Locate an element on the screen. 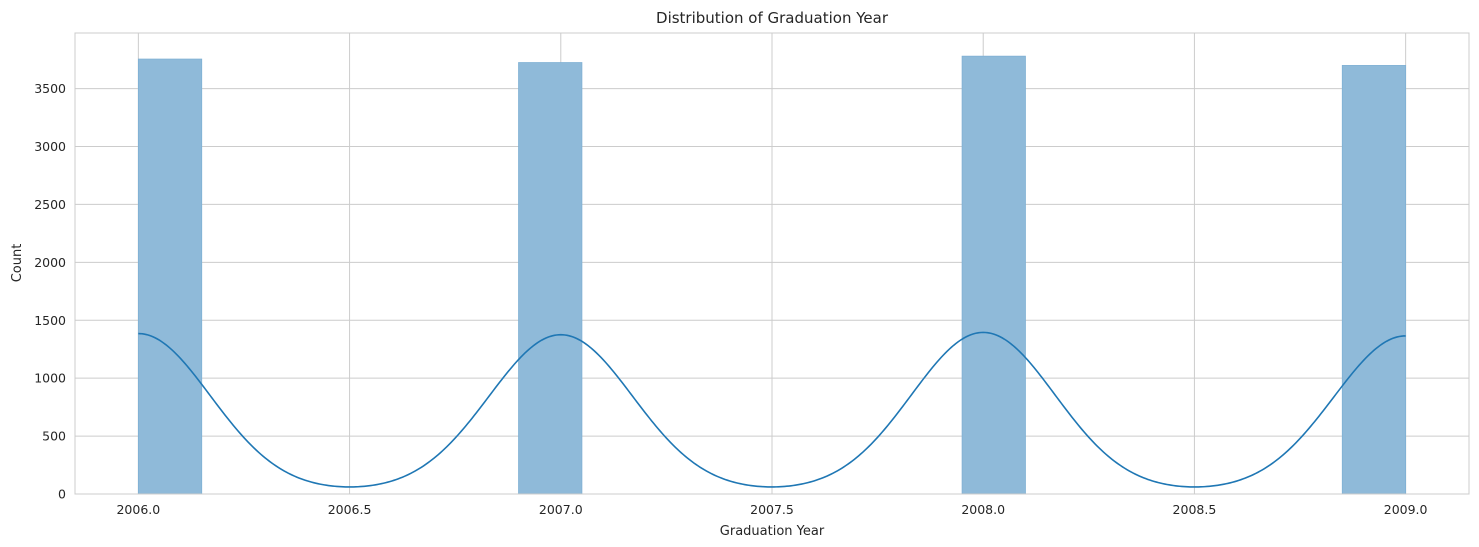  y-tick-label: 1500 is located at coordinates (50, 320).